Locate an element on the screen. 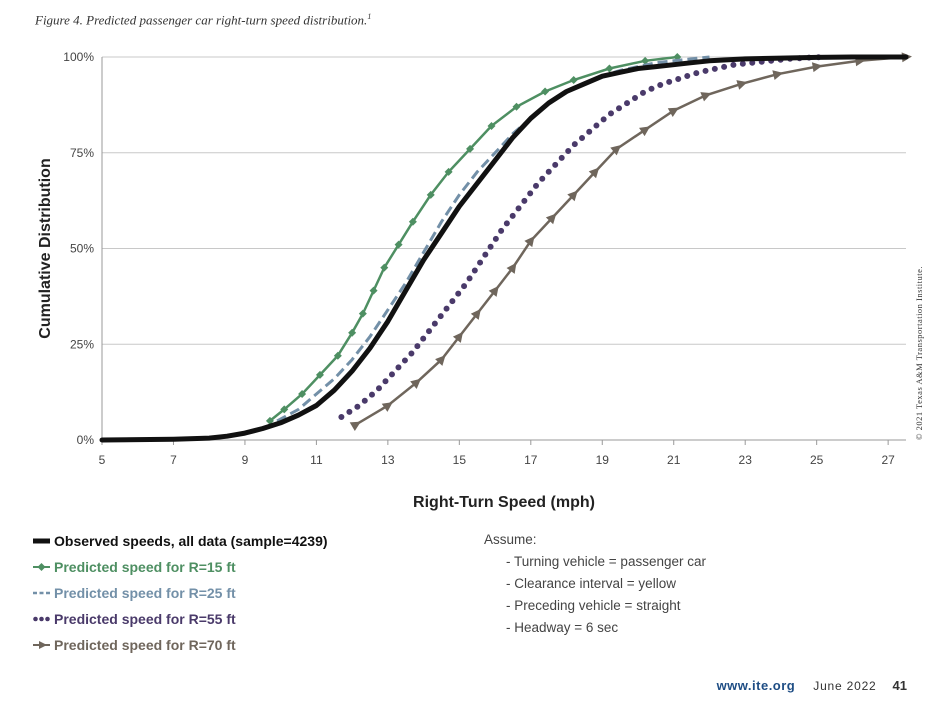 The height and width of the screenshot is (705, 943). y-tick-label: 25% is located at coordinates (82, 344).